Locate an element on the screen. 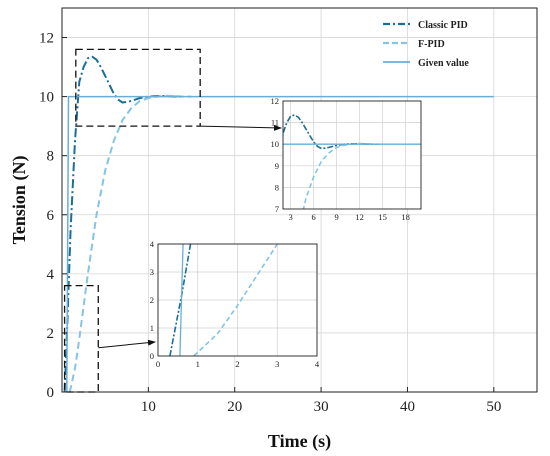 The image size is (550, 456). legend: Classic PID F-PID Given value is located at coordinates (426, 44).